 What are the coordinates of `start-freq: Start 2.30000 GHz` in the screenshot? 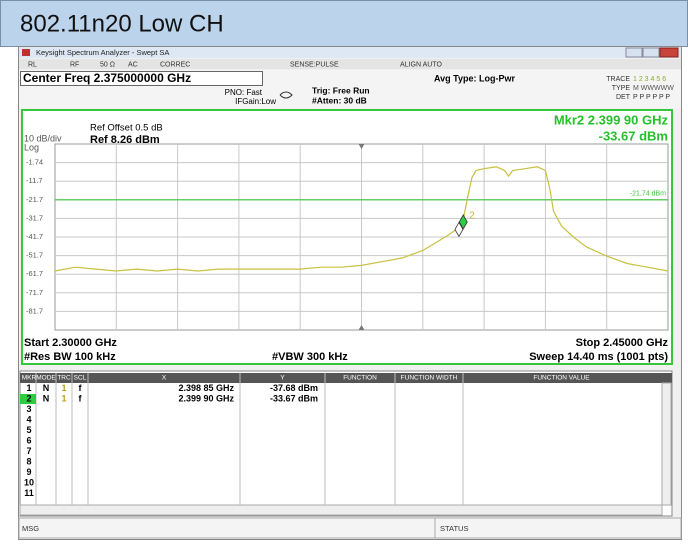 It's located at (70, 343).